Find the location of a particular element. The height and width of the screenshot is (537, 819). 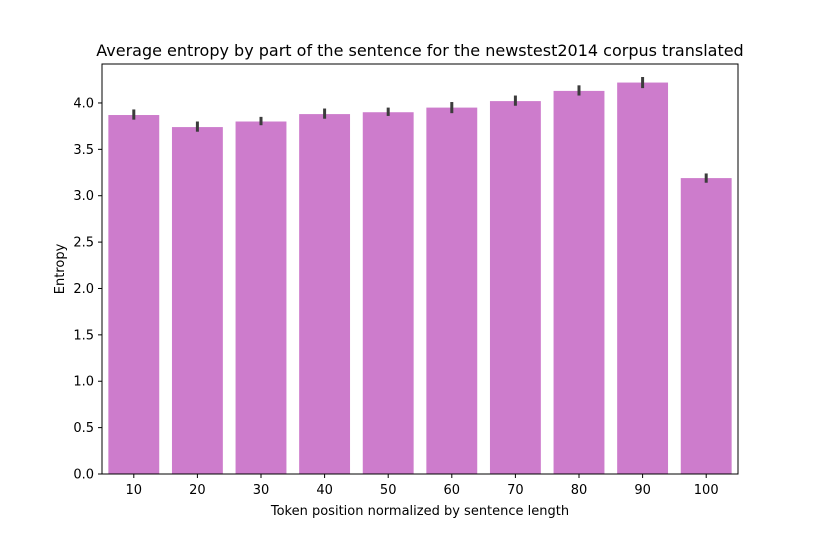

x-tick-label-60: 60 is located at coordinates (452, 490).